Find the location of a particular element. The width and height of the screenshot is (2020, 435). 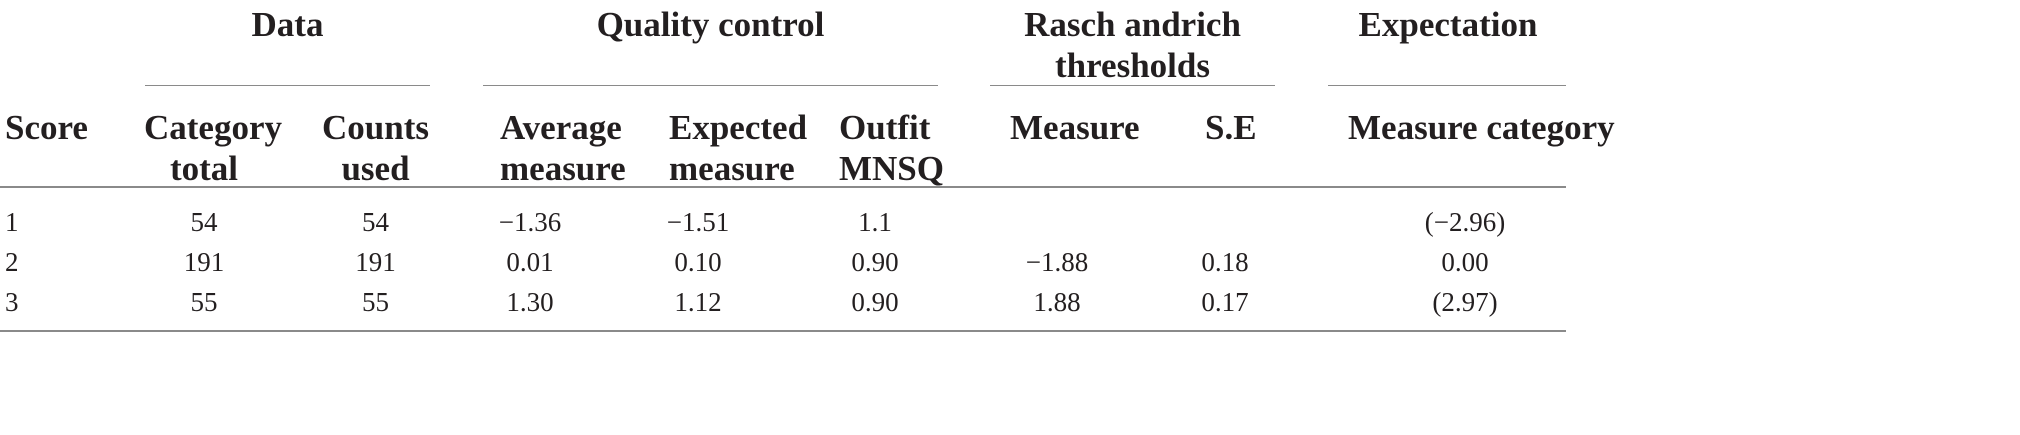

cell-r3-score: 3 is located at coordinates (12, 302).